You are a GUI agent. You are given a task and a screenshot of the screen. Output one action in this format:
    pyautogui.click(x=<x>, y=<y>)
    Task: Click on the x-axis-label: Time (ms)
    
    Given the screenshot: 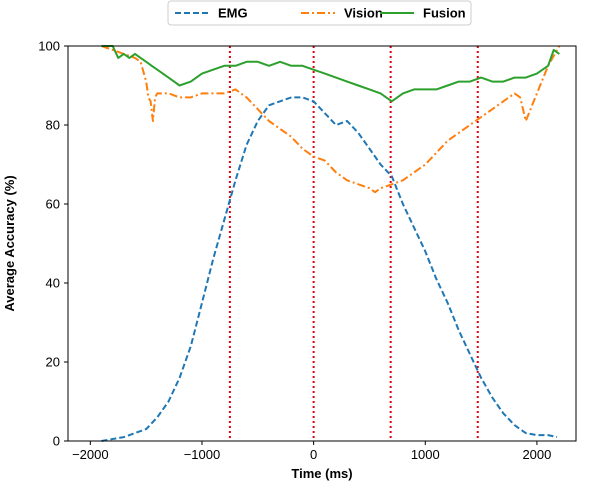 What is the action you would take?
    pyautogui.click(x=321, y=473)
    